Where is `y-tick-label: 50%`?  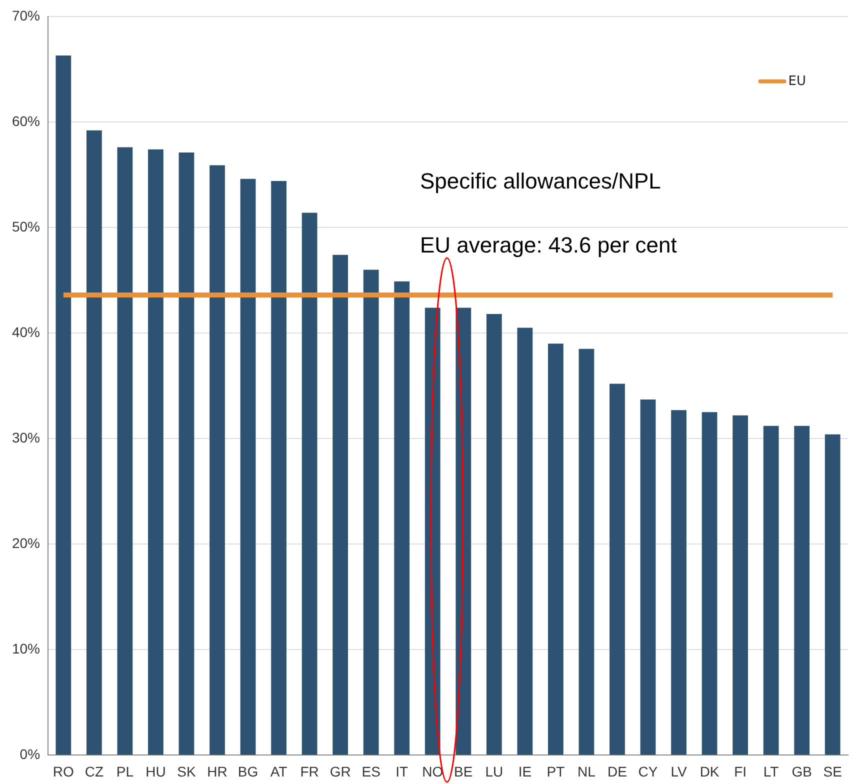
y-tick-label: 50% is located at coordinates (26, 226).